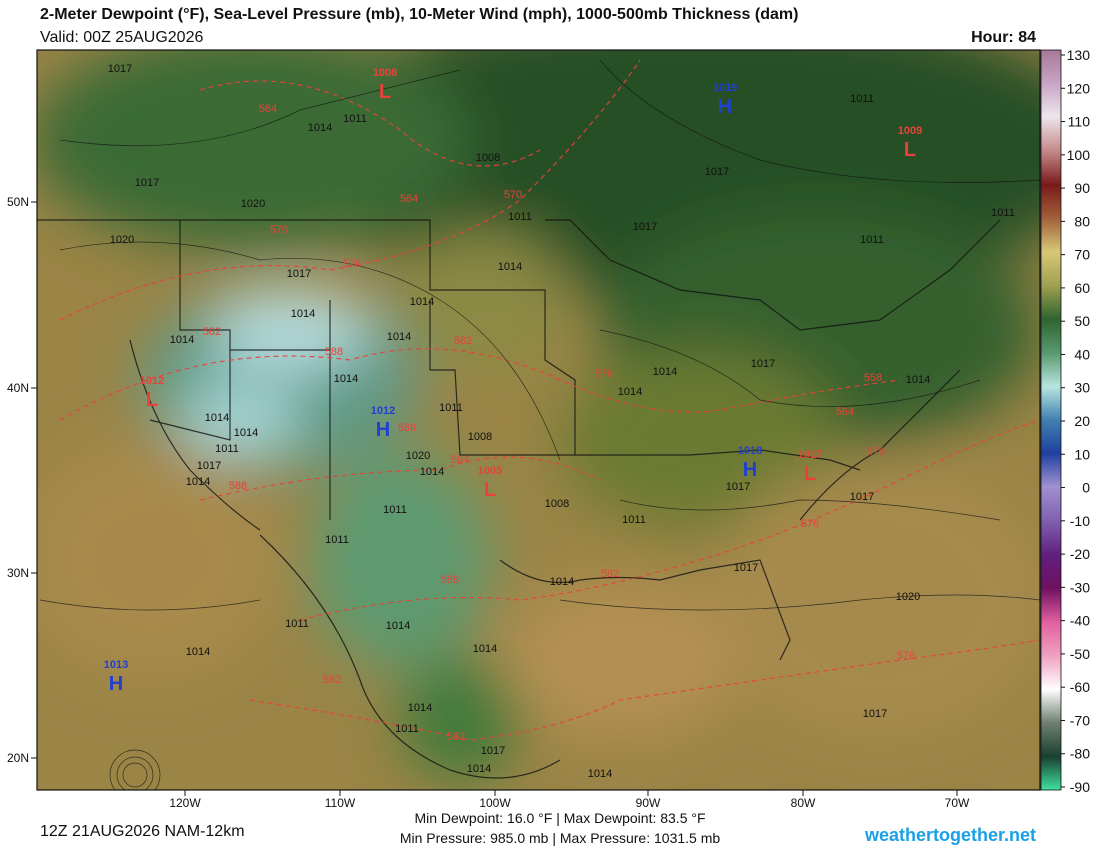 The width and height of the screenshot is (1100, 855). What do you see at coordinates (1079, 122) in the screenshot?
I see `colorbar-label: 110` at bounding box center [1079, 122].